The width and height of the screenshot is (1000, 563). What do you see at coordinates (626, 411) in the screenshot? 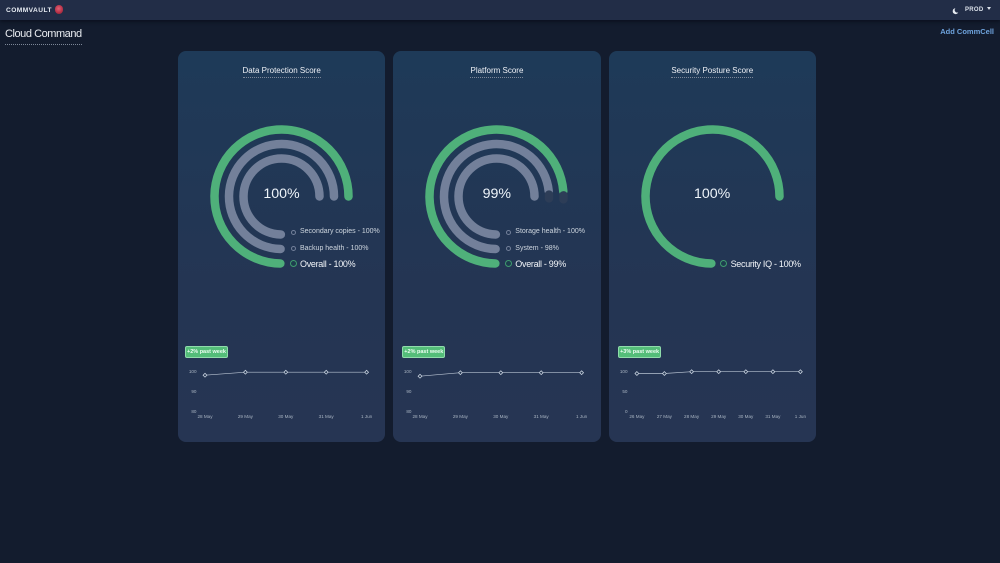
I see `svg-text: 0` at bounding box center [626, 411].